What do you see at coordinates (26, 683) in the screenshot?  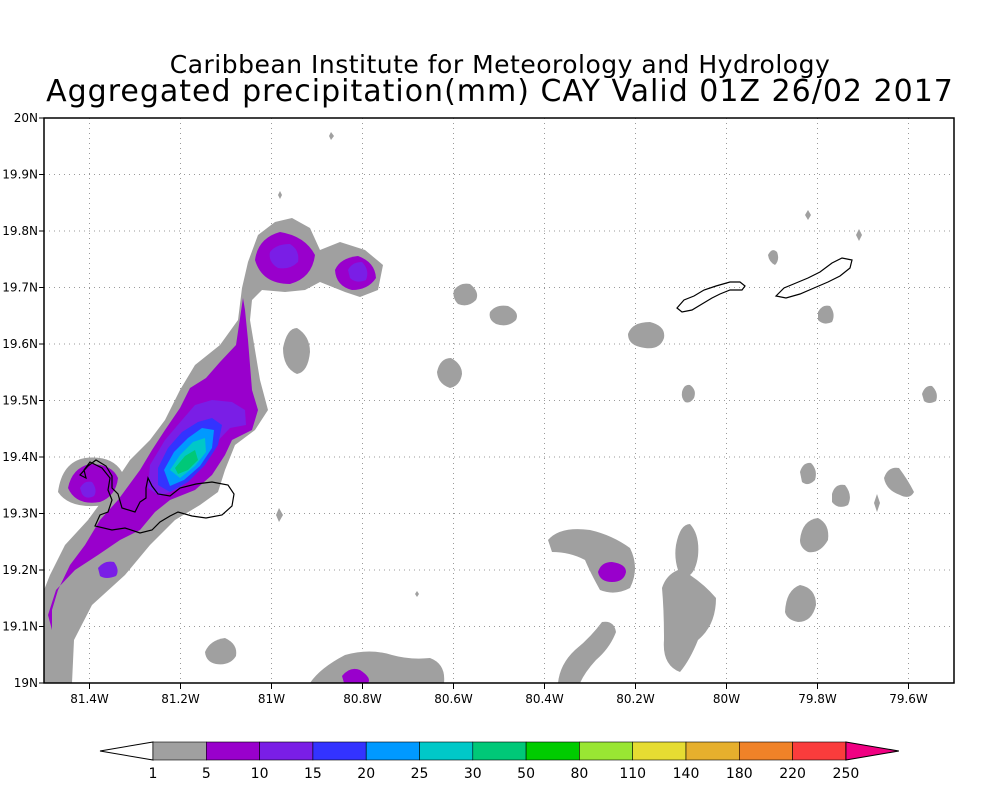 I see `y-tick-label: 19N` at bounding box center [26, 683].